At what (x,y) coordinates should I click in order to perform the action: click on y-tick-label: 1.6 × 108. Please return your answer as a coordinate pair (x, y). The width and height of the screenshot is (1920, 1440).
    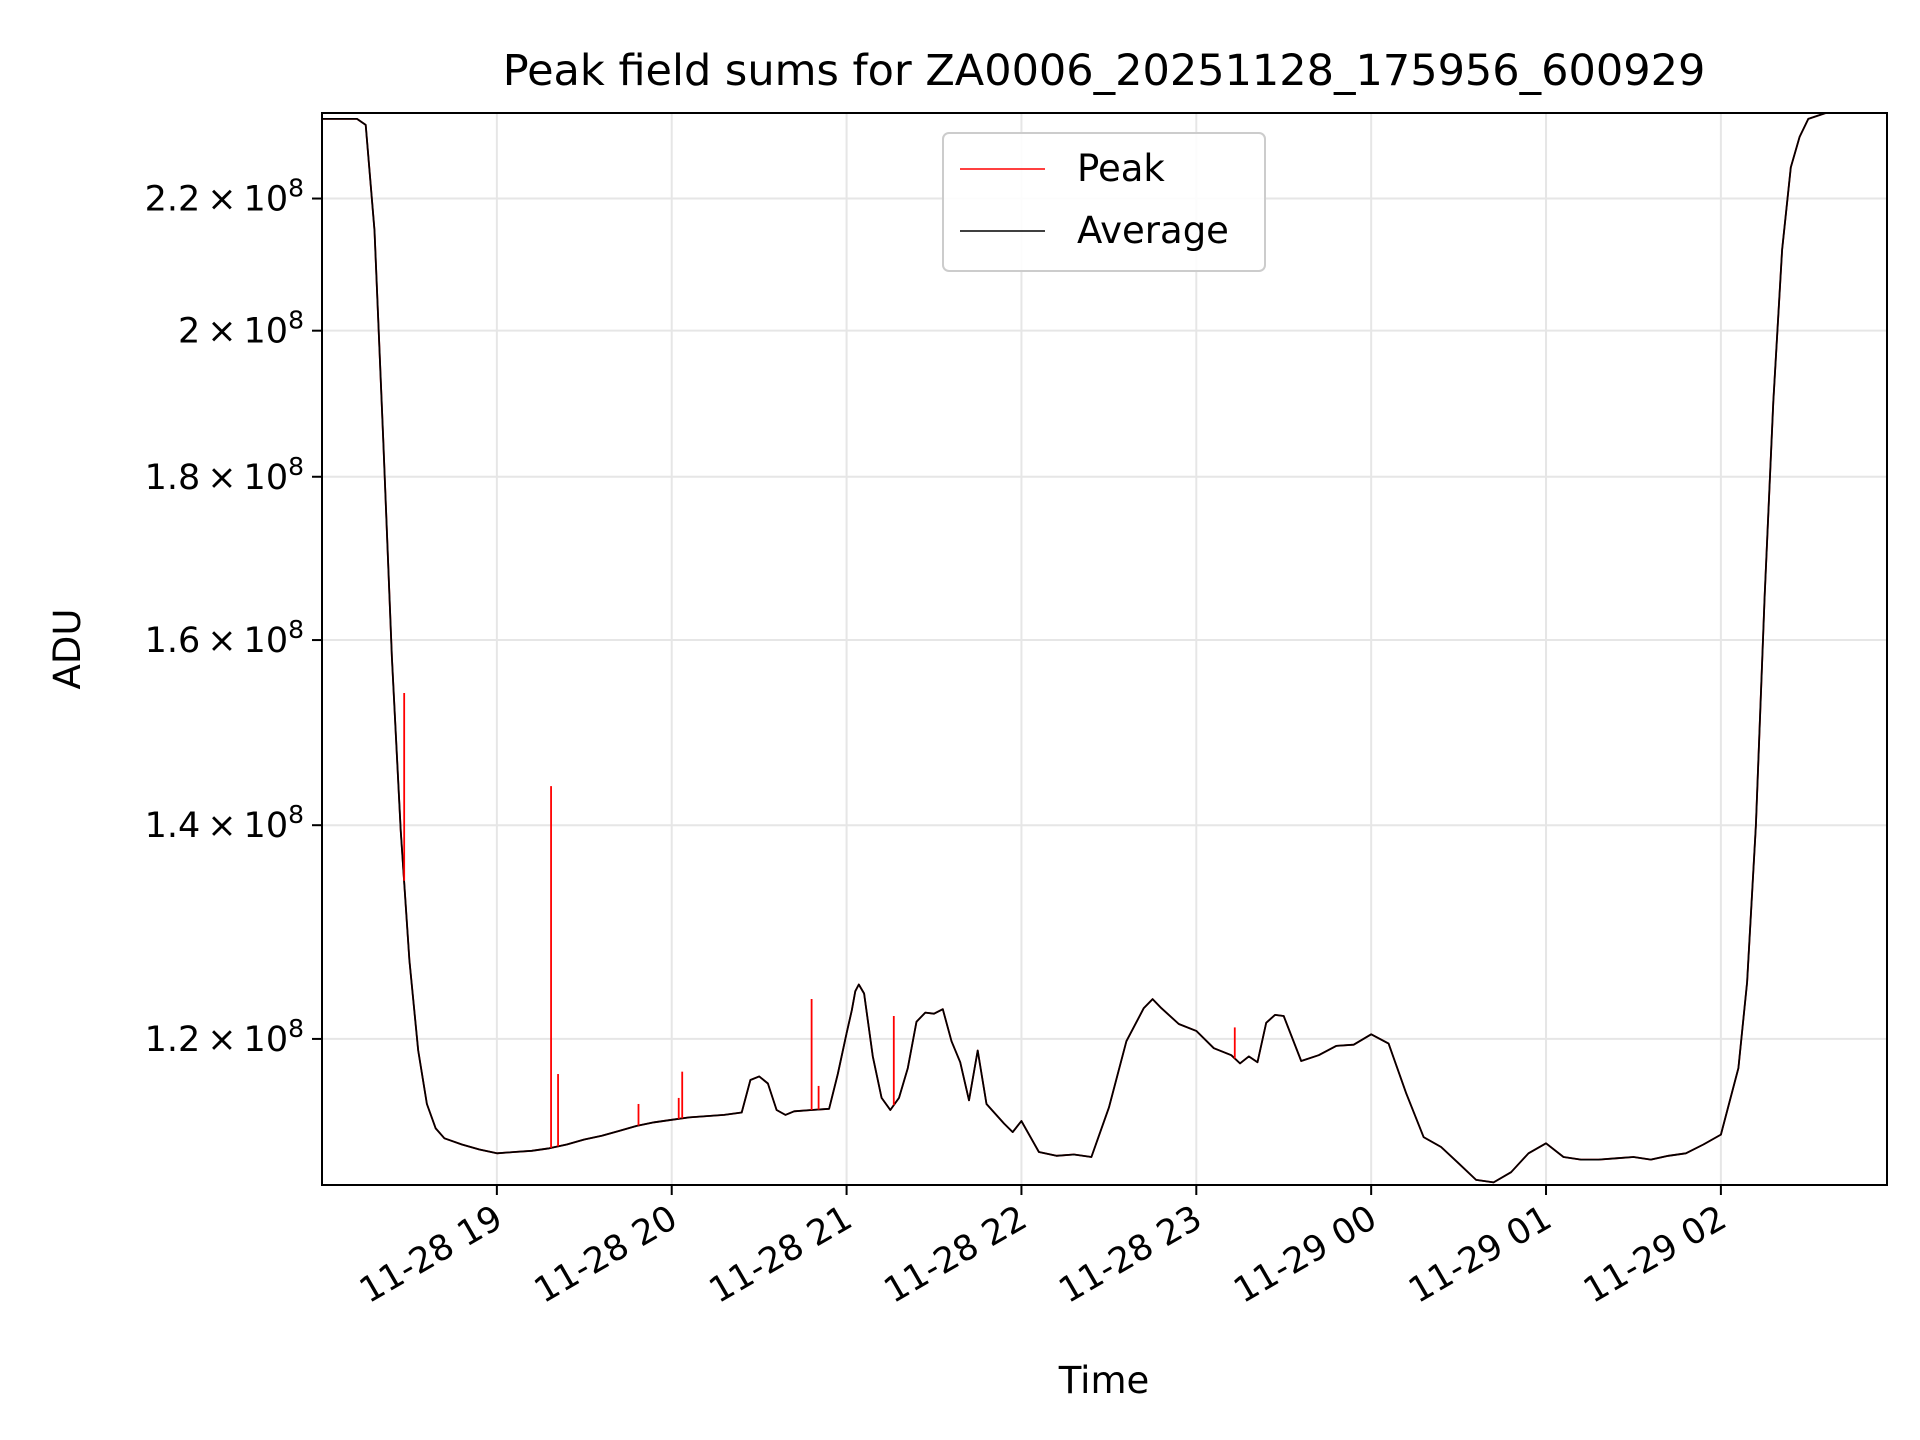
    Looking at the image, I should click on (224, 638).